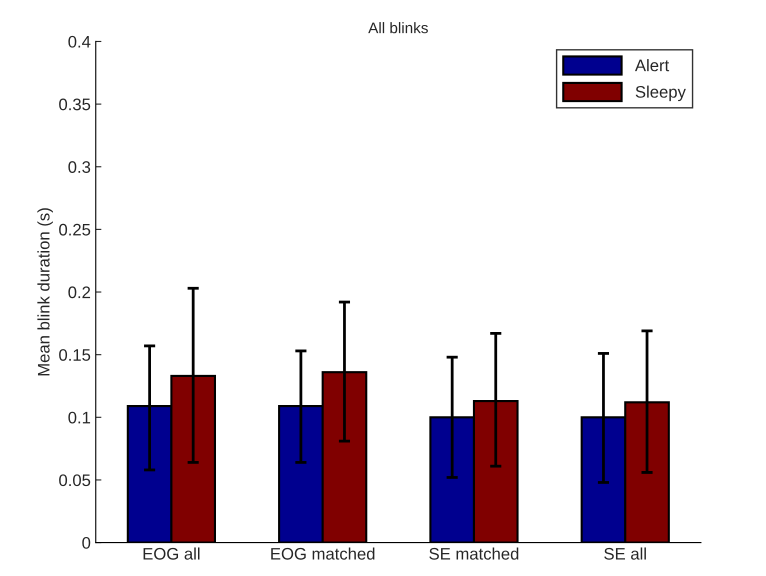 This screenshot has height=576, width=766. Describe the element at coordinates (398, 28) in the screenshot. I see `chart-title: All blinks` at that location.